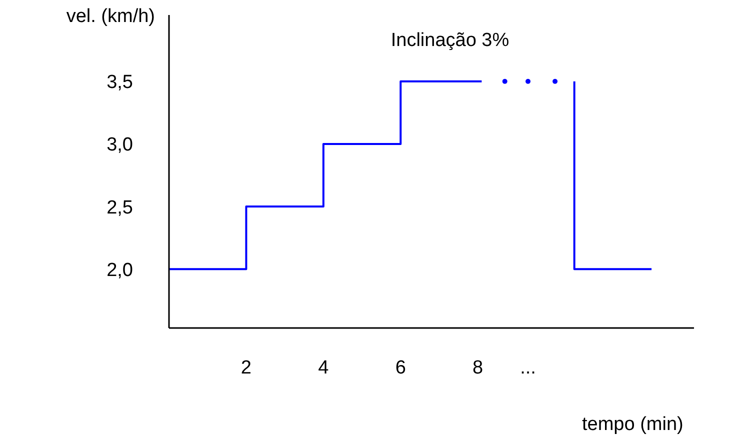 The width and height of the screenshot is (752, 448). Describe the element at coordinates (119, 145) in the screenshot. I see `y-tick-label: 3,0` at that location.